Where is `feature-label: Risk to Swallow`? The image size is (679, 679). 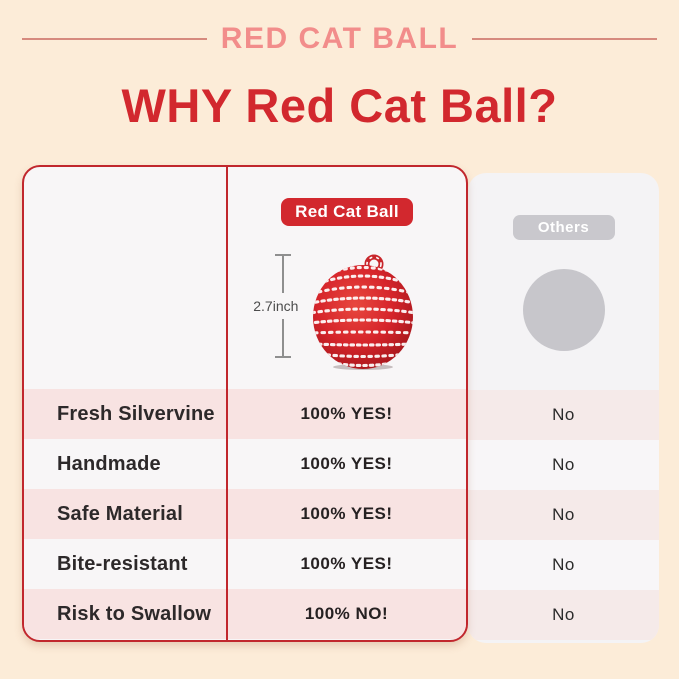
feature-label: Risk to Swallow is located at coordinates (134, 613).